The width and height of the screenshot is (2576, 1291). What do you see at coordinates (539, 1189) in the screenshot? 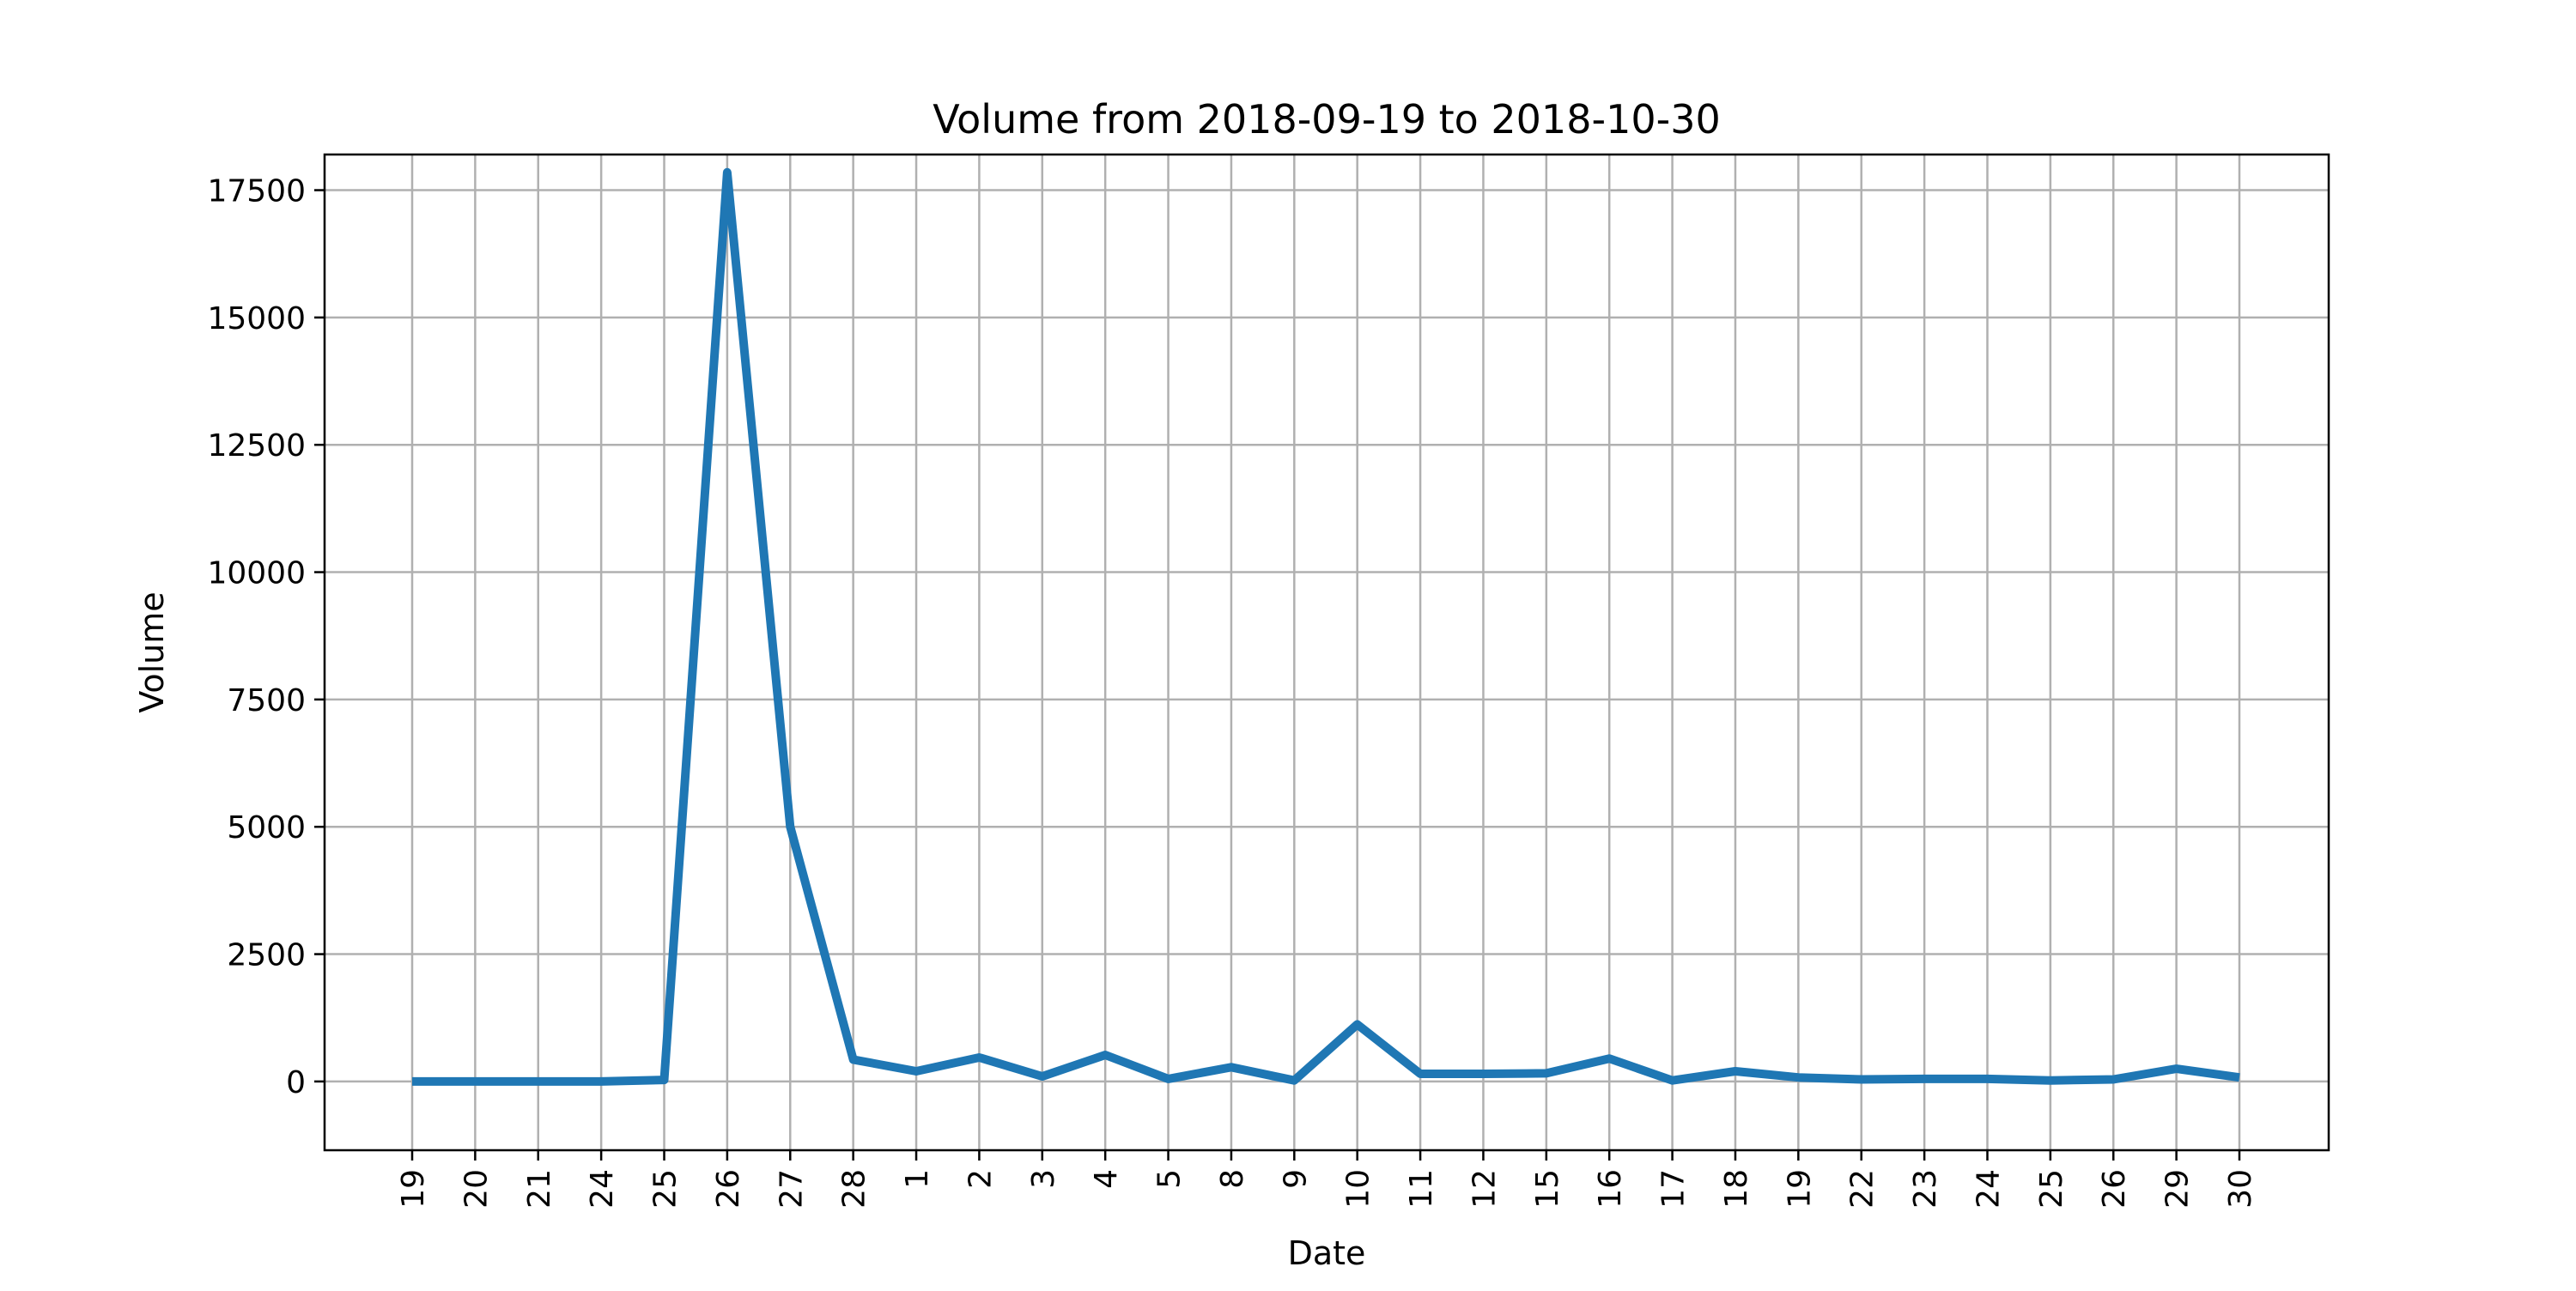
I see `x-tick-label: 21` at bounding box center [539, 1189].